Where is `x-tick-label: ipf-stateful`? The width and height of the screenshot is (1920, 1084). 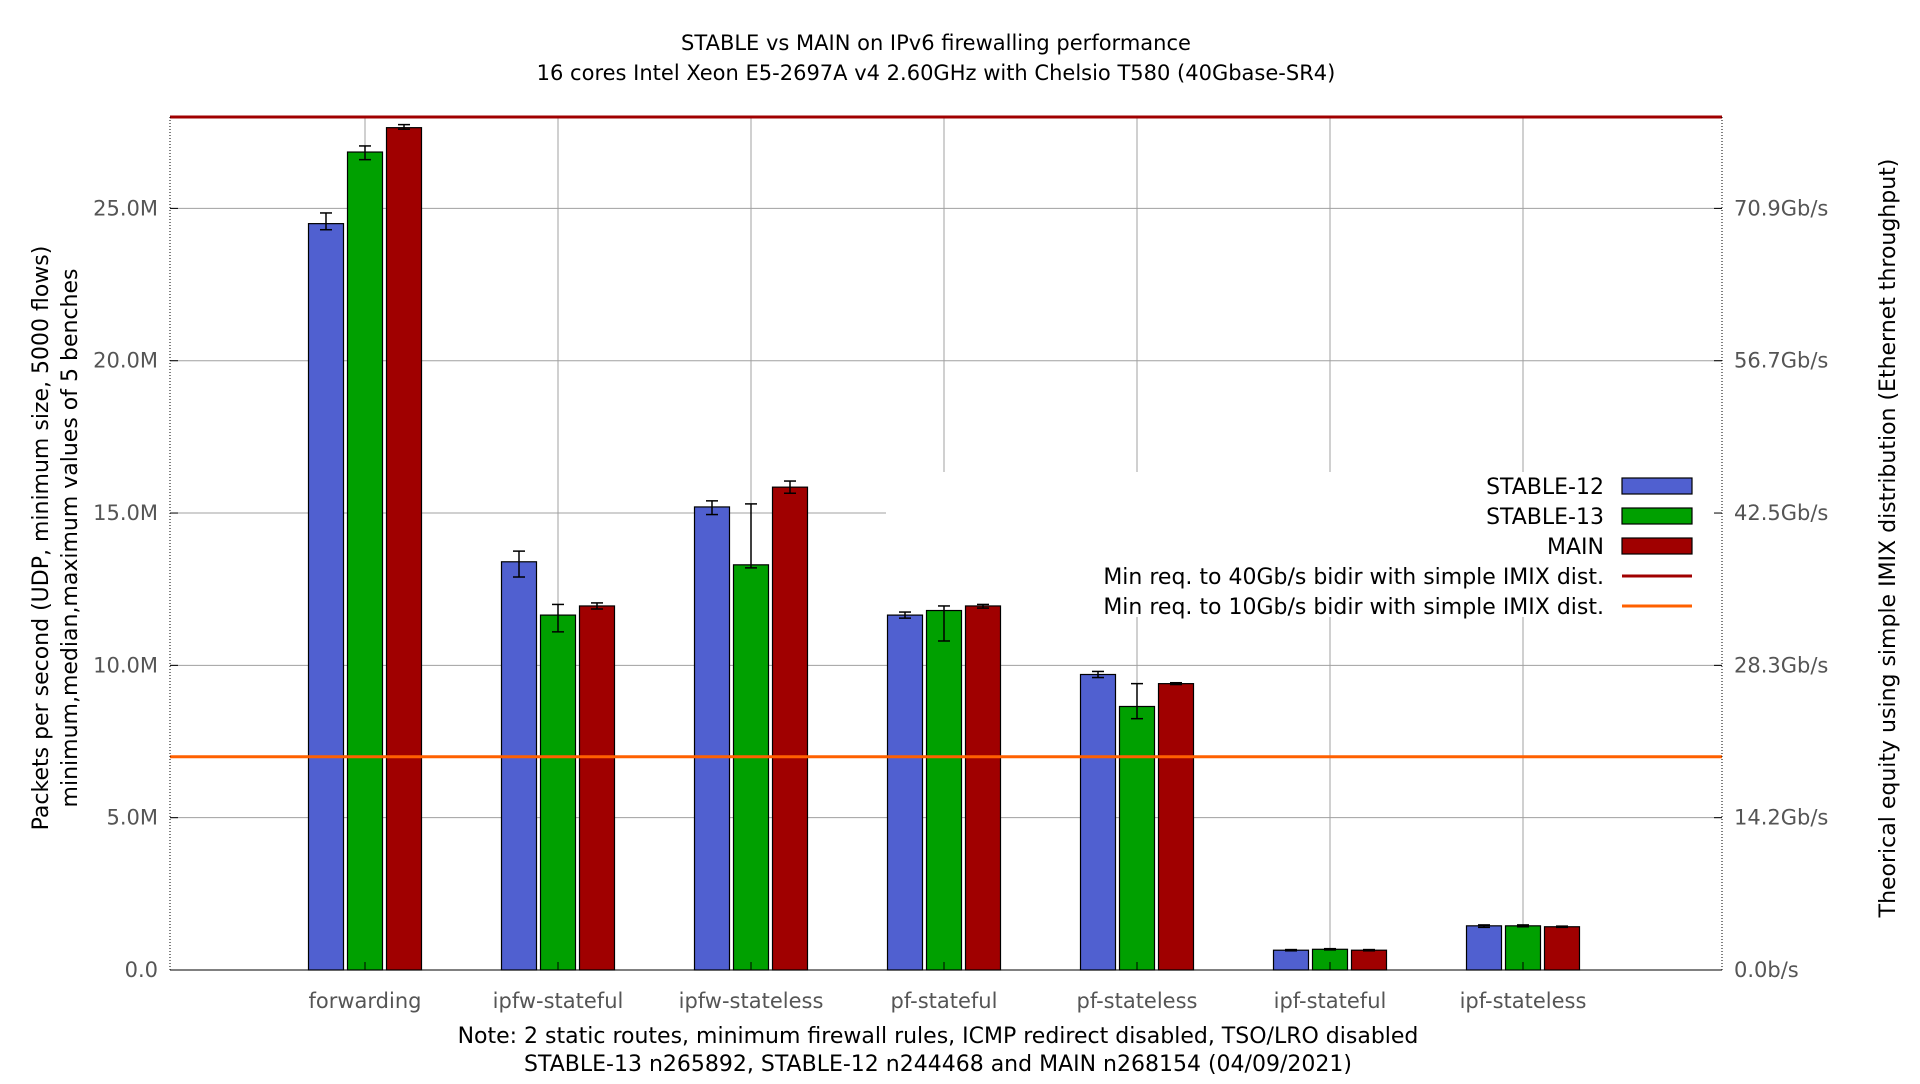 x-tick-label: ipf-stateful is located at coordinates (1330, 1001).